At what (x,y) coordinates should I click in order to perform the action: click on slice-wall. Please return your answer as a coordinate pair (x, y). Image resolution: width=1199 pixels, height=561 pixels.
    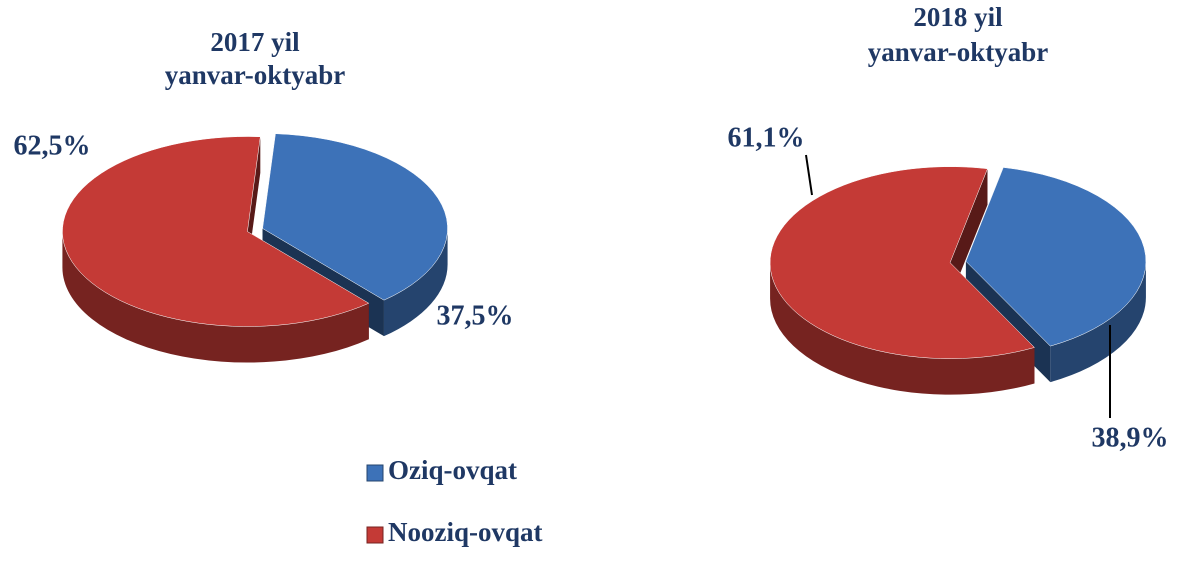
    Looking at the image, I should click on (969, 233).